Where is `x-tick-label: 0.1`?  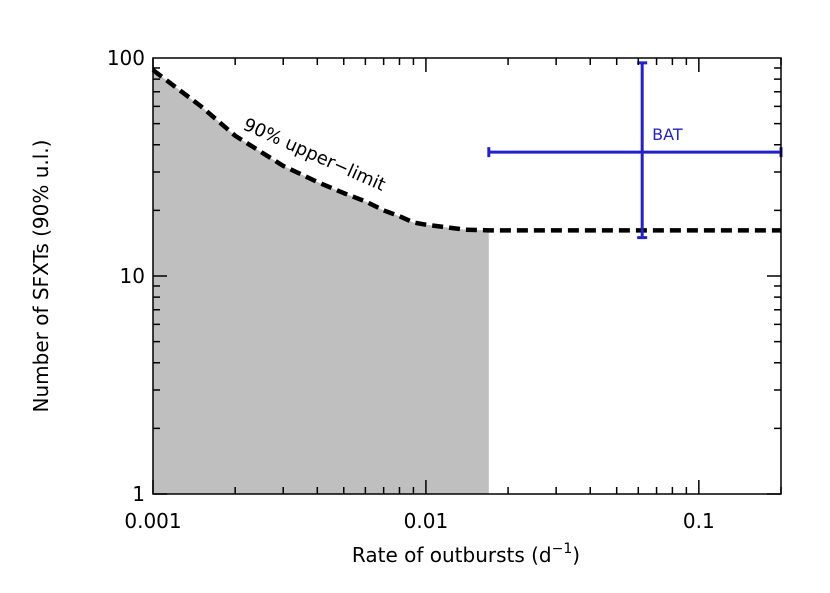
x-tick-label: 0.1 is located at coordinates (699, 521).